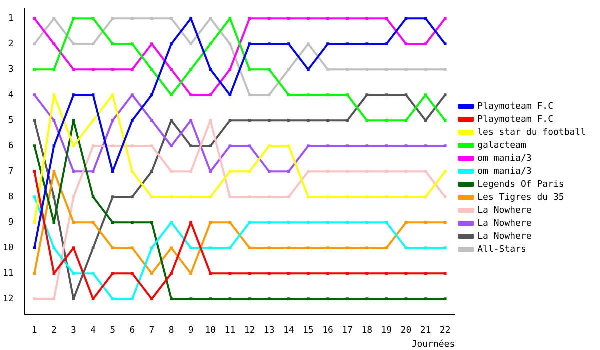 Image resolution: width=600 pixels, height=350 pixels. Describe the element at coordinates (406, 331) in the screenshot. I see `x-tick-label: 20` at that location.